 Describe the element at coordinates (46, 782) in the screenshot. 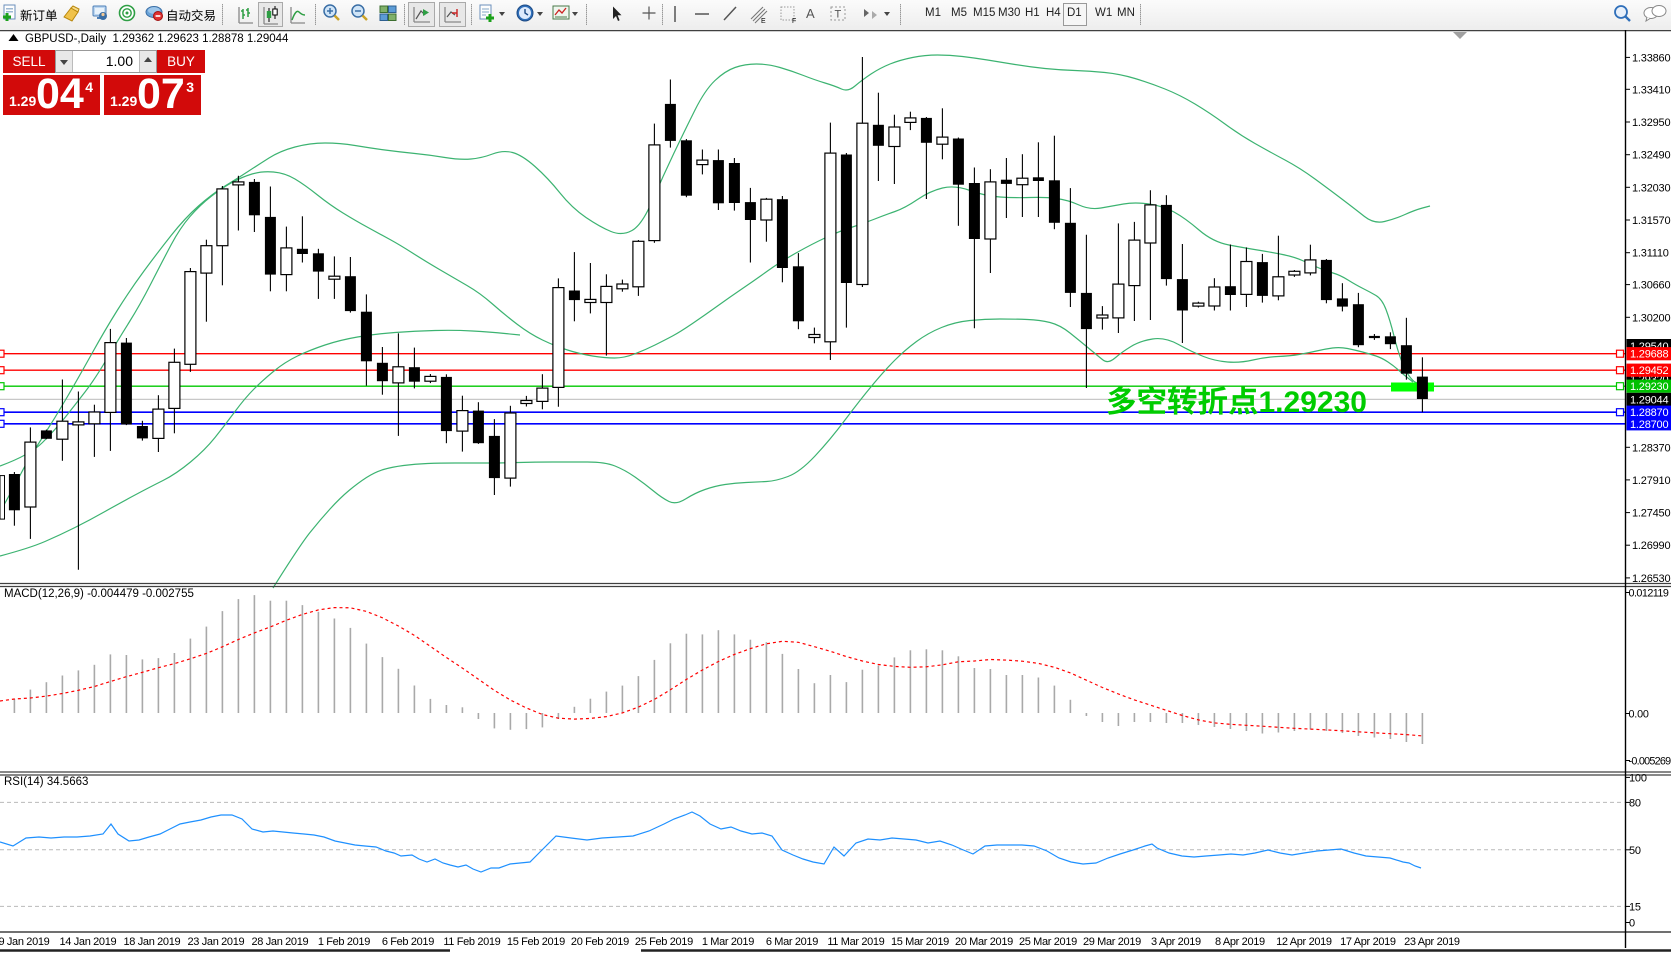

I see `svg-text: RSI(14) 34.5663` at that location.